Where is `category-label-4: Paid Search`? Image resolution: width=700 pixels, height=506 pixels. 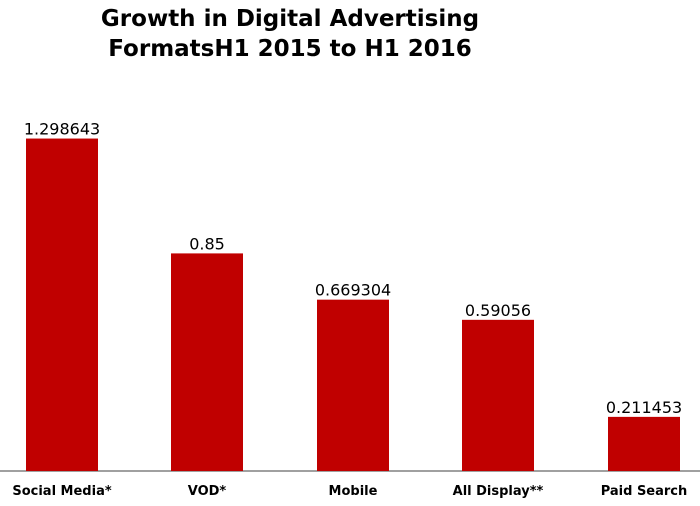 category-label-4: Paid Search is located at coordinates (644, 491).